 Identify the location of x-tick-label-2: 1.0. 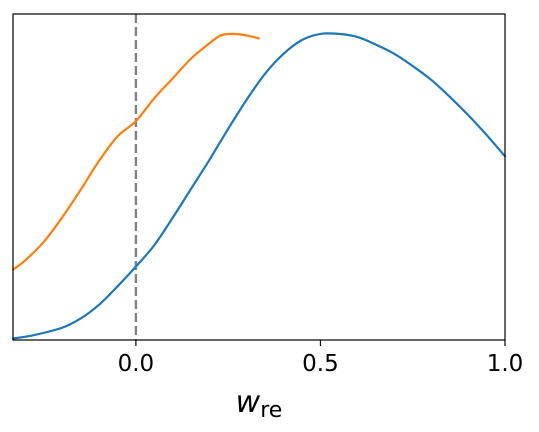
(505, 364).